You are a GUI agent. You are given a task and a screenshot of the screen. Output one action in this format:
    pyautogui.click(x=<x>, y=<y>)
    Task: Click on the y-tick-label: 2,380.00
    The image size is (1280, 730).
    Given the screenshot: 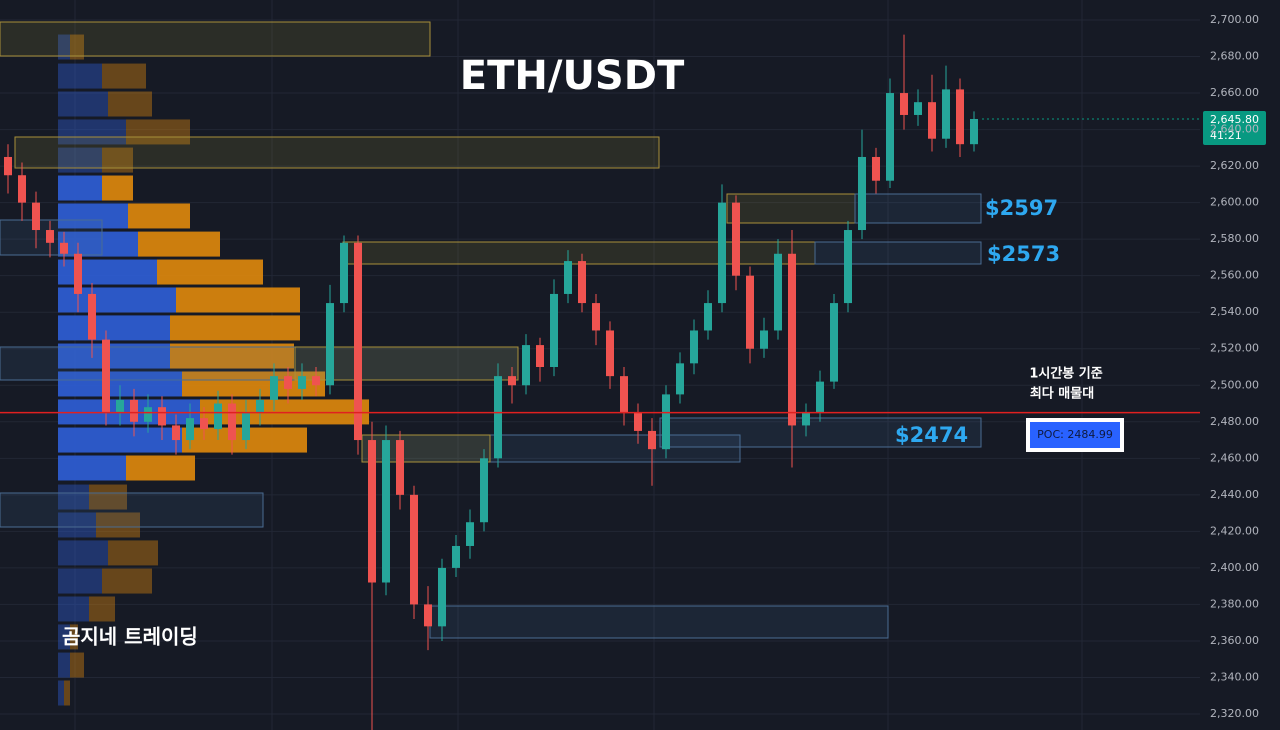 What is the action you would take?
    pyautogui.click(x=1234, y=603)
    